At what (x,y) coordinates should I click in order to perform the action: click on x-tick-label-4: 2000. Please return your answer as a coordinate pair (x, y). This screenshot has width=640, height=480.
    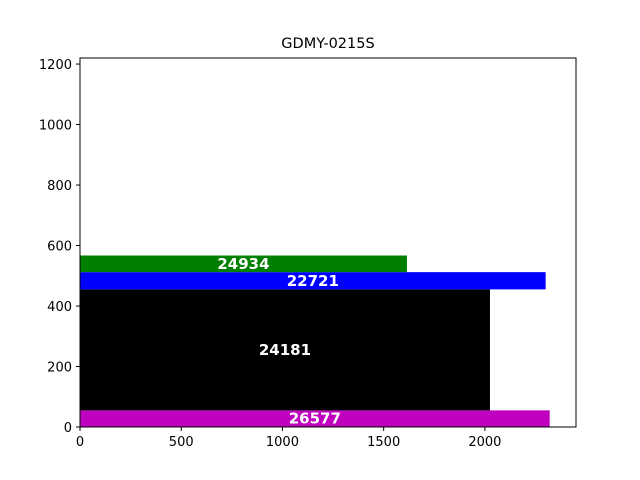
    Looking at the image, I should click on (484, 442).